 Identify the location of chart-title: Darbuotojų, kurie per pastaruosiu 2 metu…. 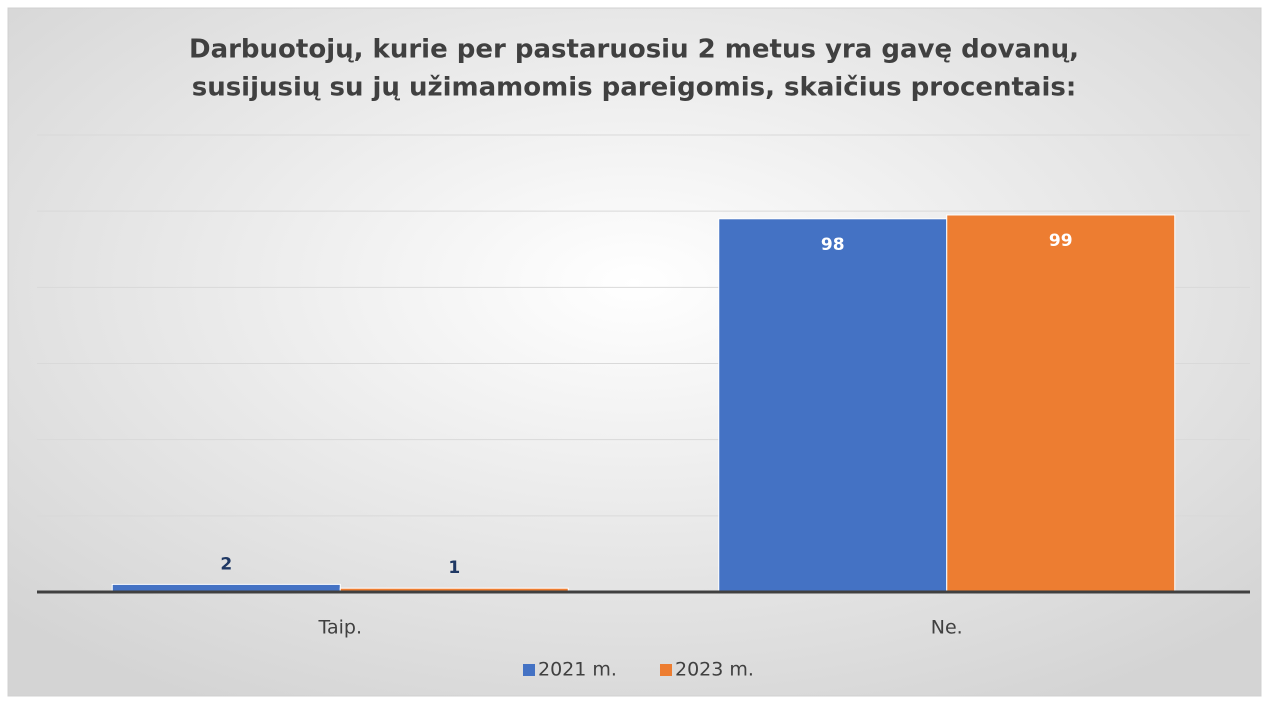
(634, 50).